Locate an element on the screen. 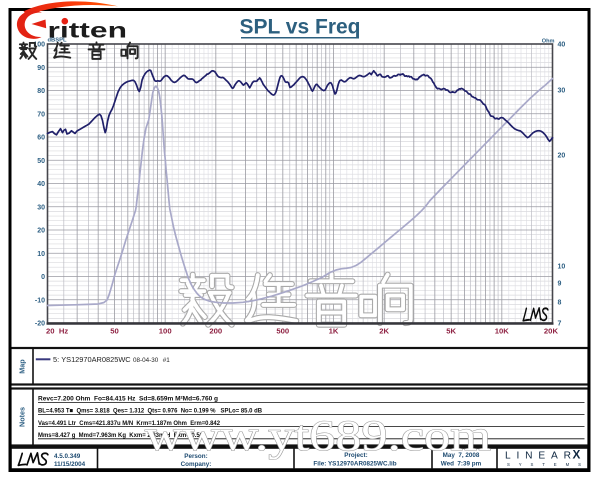 The width and height of the screenshot is (600, 480). svg-text: S Y S T E M S is located at coordinates (544, 464).